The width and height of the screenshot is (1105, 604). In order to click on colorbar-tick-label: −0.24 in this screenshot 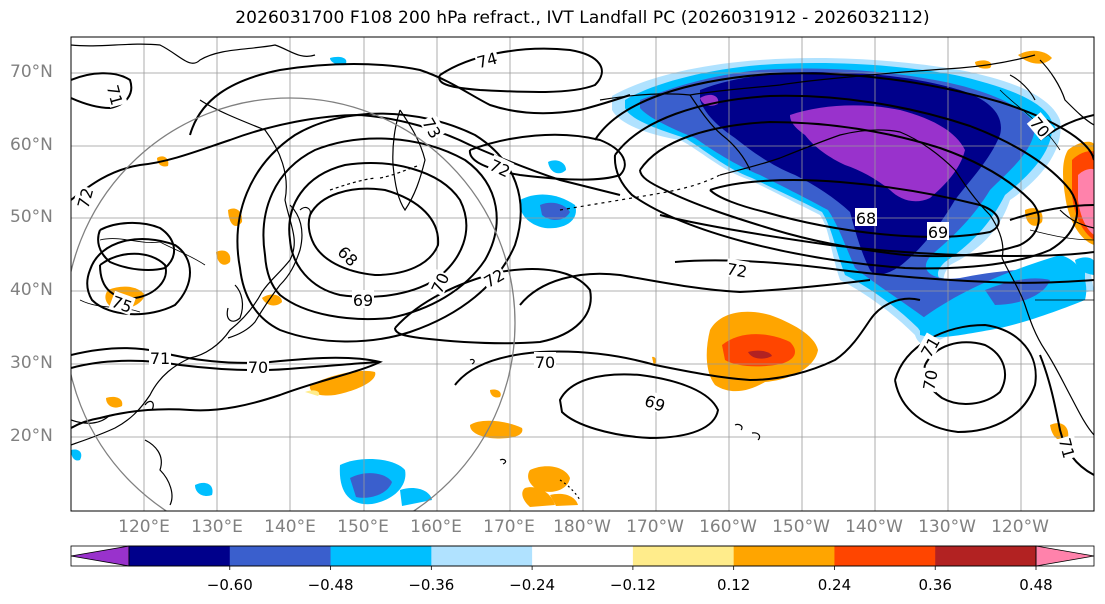, I will do `click(532, 585)`.